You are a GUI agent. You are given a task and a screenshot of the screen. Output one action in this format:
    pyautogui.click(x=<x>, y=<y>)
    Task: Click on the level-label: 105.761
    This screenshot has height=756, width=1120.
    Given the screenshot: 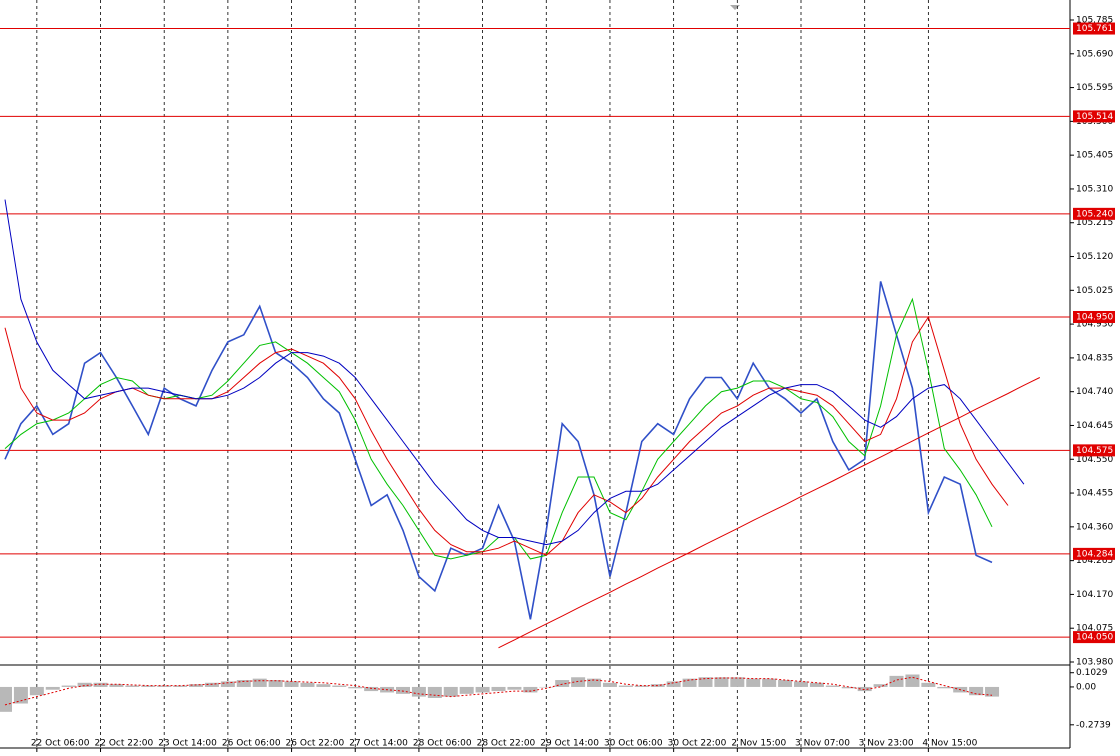 What is the action you would take?
    pyautogui.click(x=1094, y=29)
    